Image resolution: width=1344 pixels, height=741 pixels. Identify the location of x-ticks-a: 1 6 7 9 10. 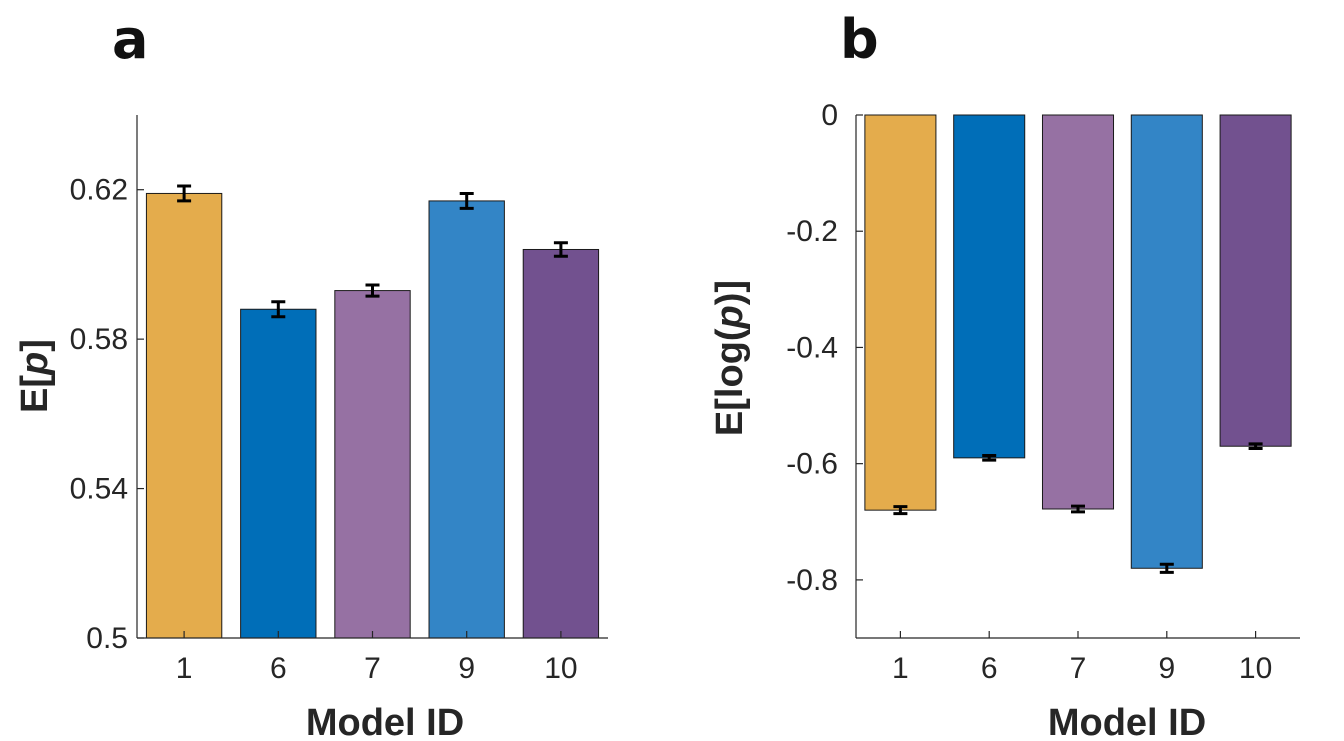
(377, 658).